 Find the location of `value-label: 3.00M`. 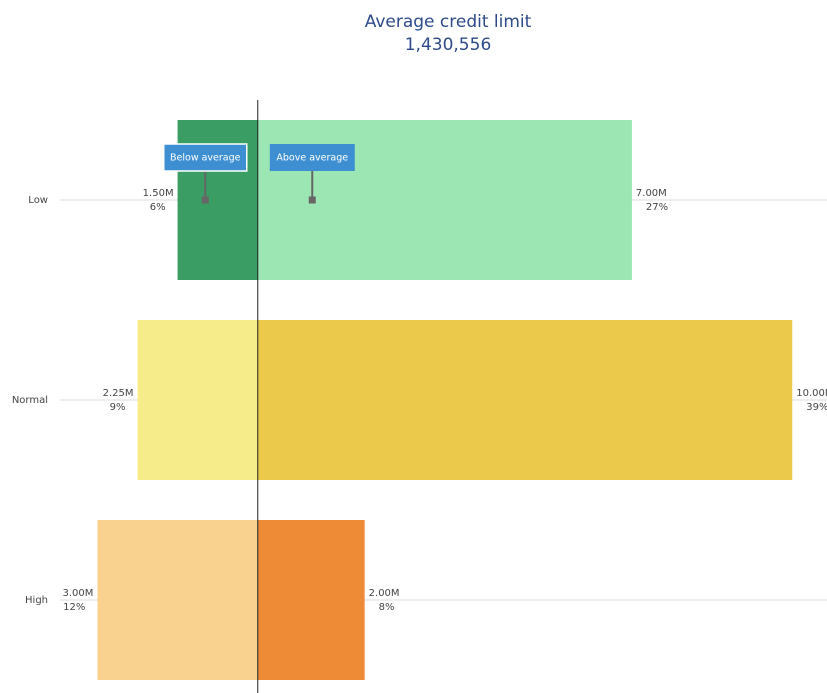

value-label: 3.00M is located at coordinates (78, 593).